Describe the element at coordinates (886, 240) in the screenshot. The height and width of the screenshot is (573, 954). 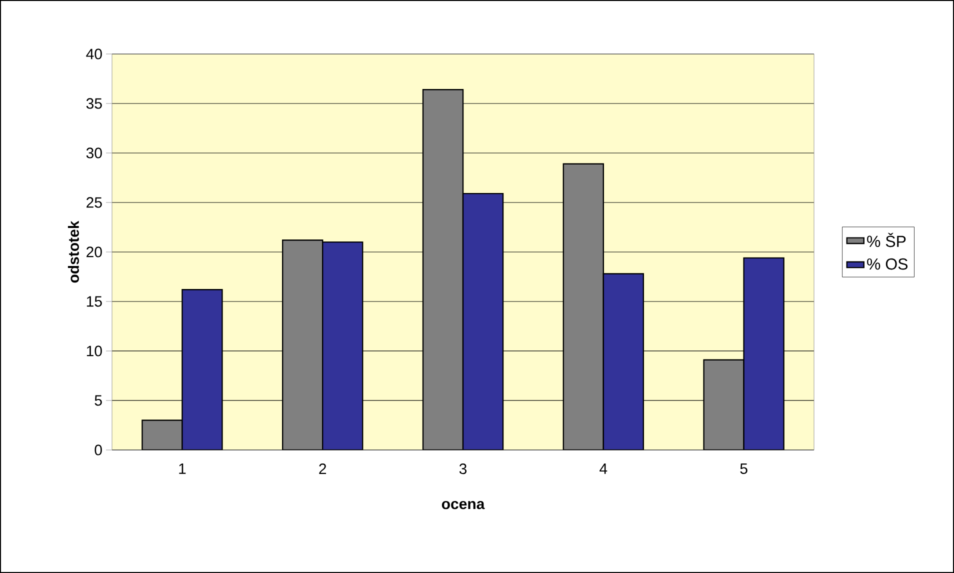
I see `legend-label: % ŠP` at that location.